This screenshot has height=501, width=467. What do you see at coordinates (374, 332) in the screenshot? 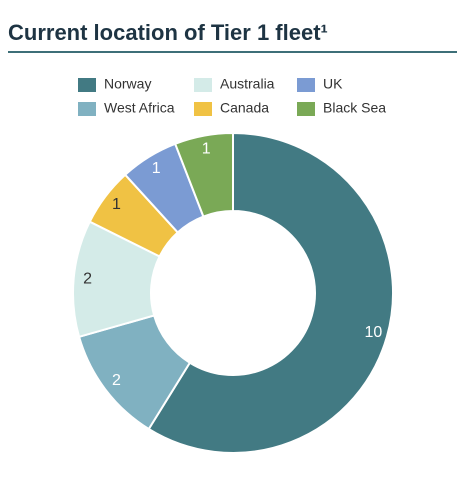
I see `data-label: 10` at bounding box center [374, 332].